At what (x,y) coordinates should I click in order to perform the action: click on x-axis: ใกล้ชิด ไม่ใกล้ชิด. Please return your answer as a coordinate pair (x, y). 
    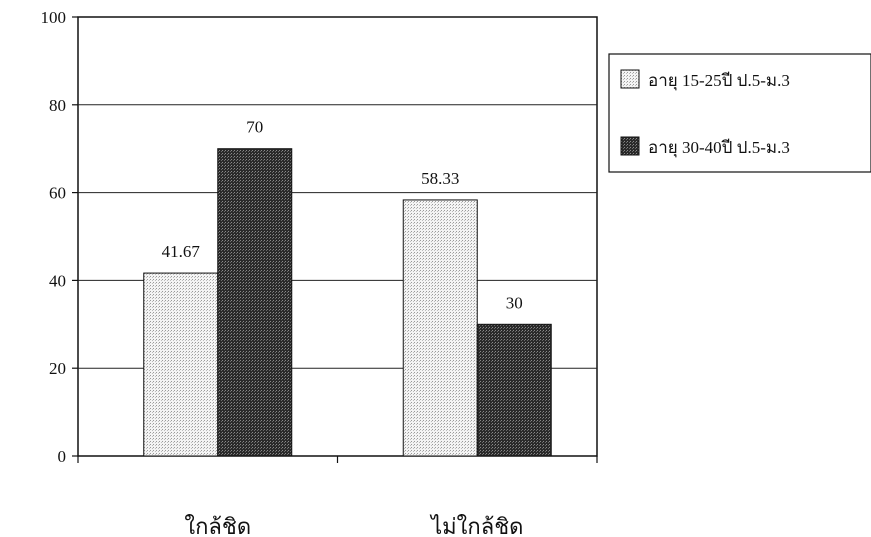
    Looking at the image, I should click on (353, 525).